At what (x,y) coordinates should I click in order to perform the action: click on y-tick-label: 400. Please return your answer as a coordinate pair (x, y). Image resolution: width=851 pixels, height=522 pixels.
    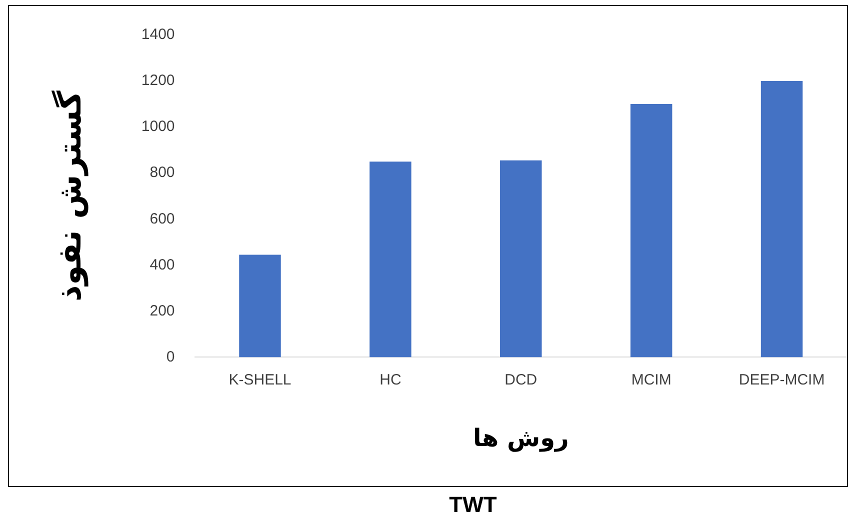
    Looking at the image, I should click on (162, 265).